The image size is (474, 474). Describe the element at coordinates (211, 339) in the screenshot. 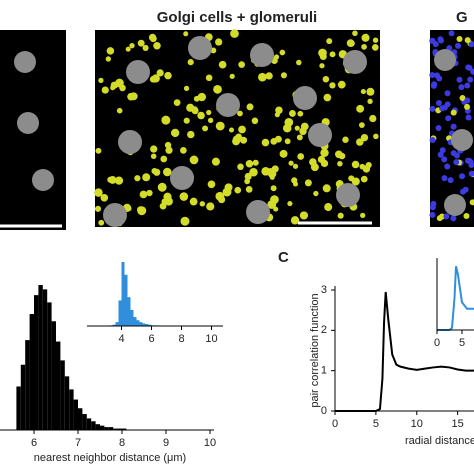

I see `x-tick-label: 10` at that location.